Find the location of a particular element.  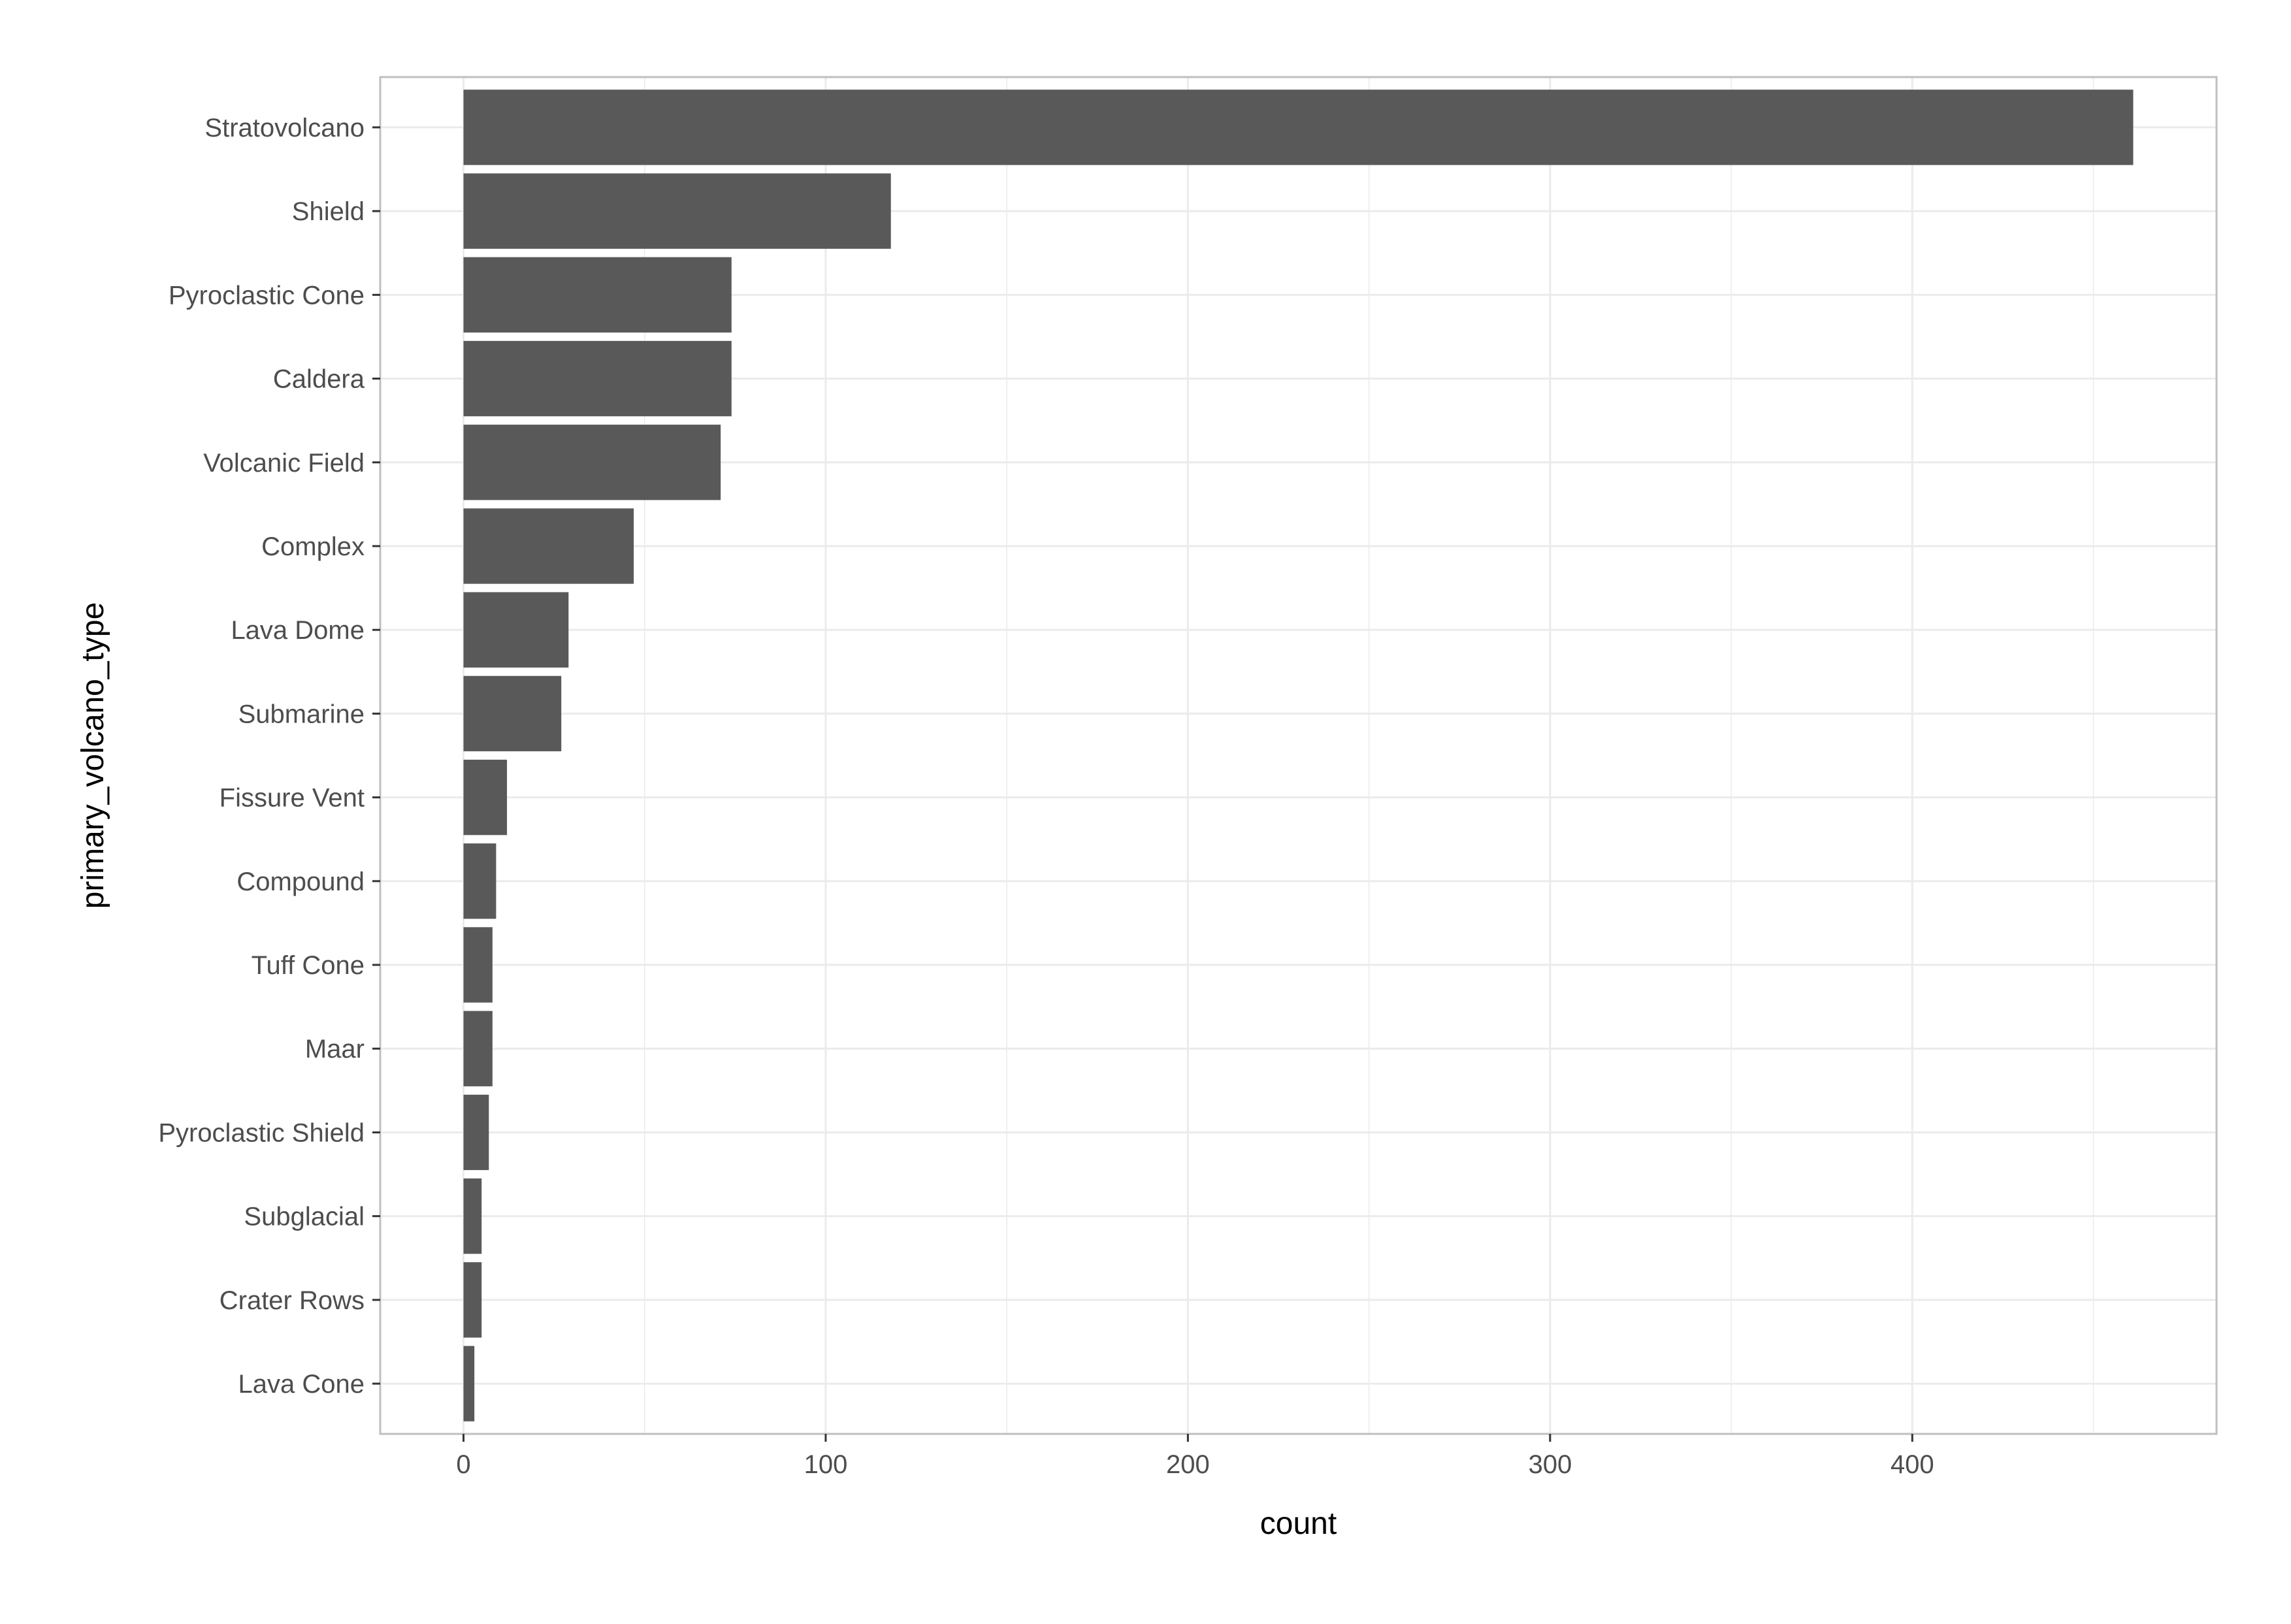

bar-maar is located at coordinates (478, 1048).